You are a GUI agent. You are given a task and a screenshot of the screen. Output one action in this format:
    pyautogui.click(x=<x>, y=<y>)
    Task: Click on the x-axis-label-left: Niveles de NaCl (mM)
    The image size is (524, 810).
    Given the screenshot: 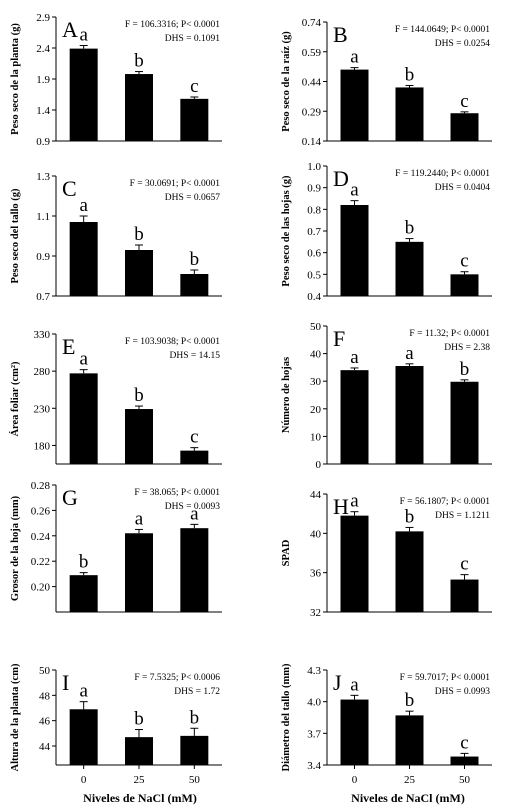 What is the action you would take?
    pyautogui.click(x=140, y=798)
    